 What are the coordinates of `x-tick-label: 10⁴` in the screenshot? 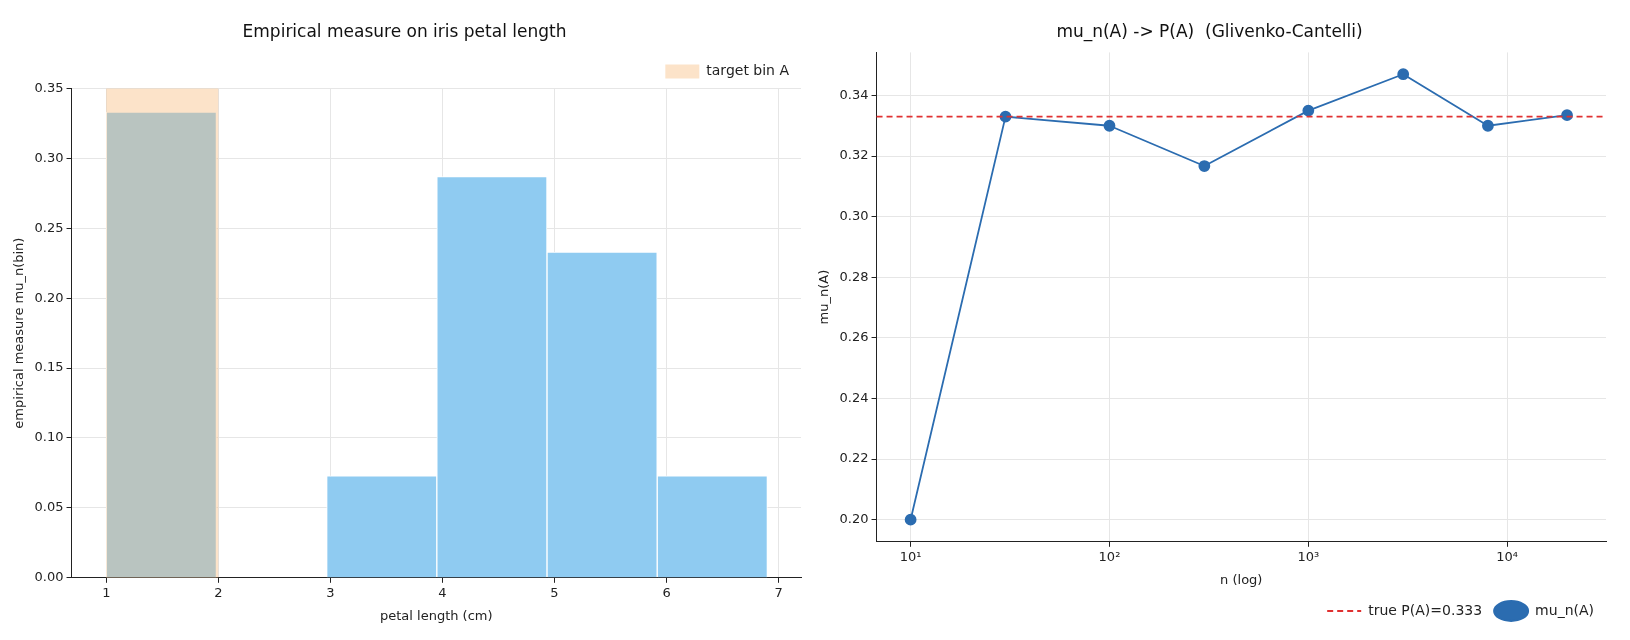 It's located at (1507, 556).